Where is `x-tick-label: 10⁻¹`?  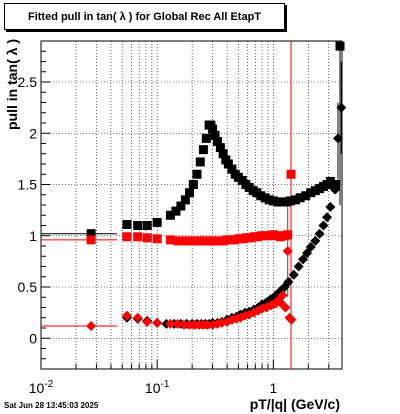
x-tick-label: 10⁻¹ is located at coordinates (157, 387).